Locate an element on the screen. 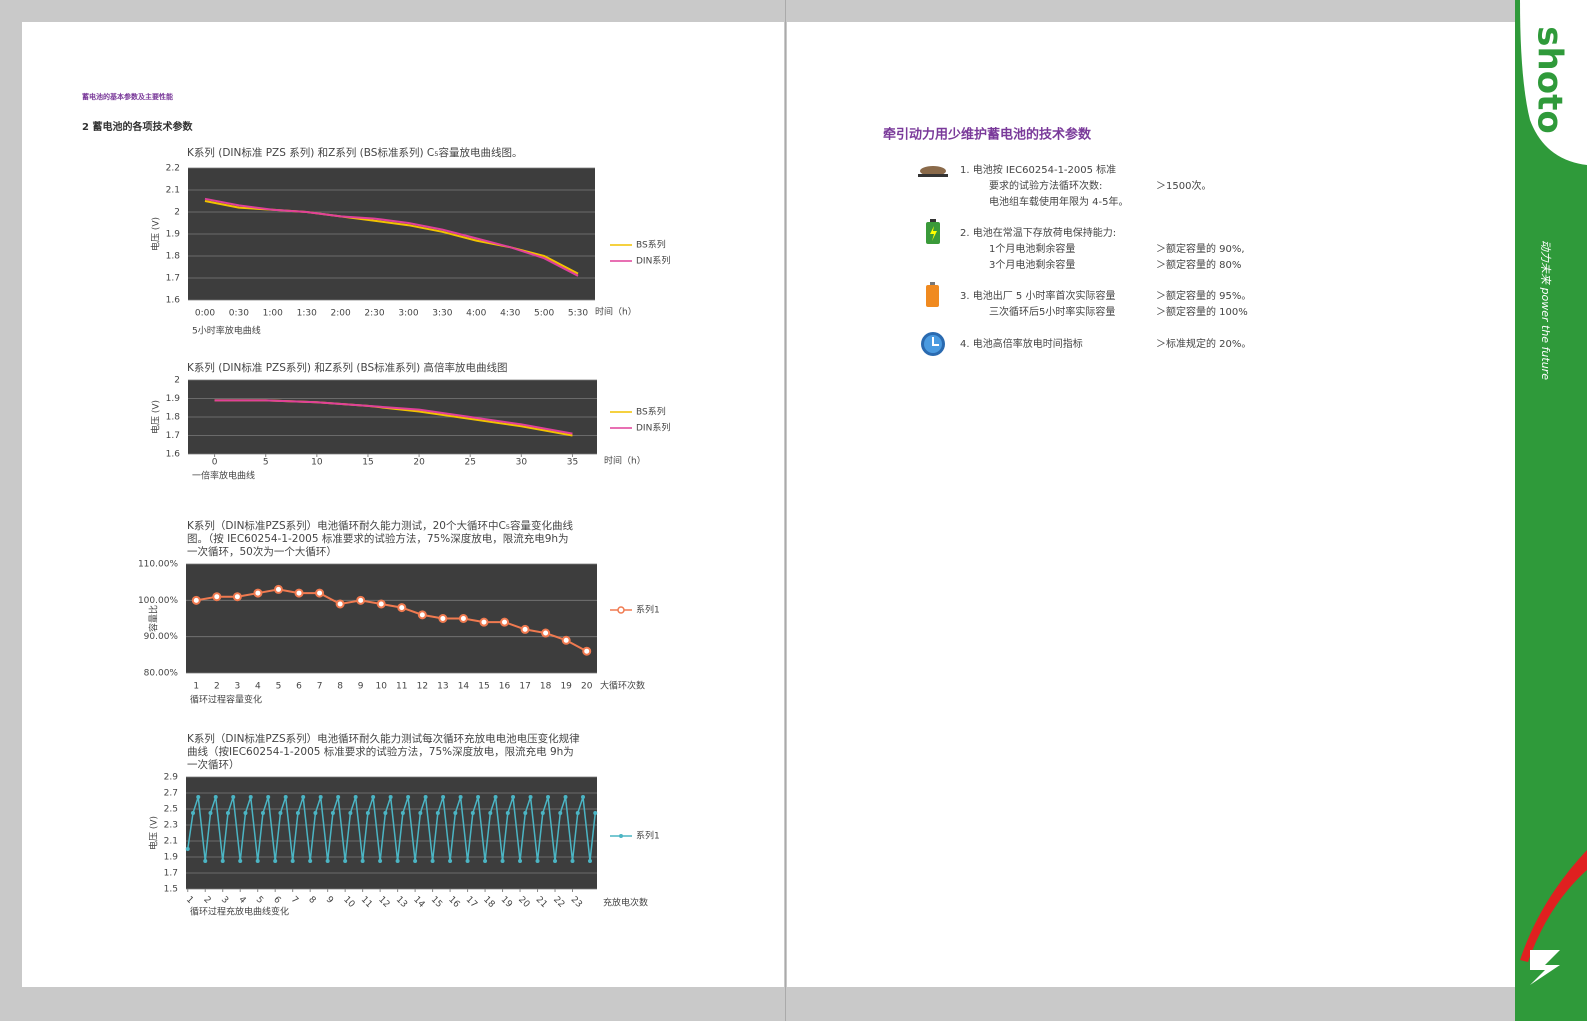 The height and width of the screenshot is (1021, 1587). x-tick-label: 14 is located at coordinates (464, 687).